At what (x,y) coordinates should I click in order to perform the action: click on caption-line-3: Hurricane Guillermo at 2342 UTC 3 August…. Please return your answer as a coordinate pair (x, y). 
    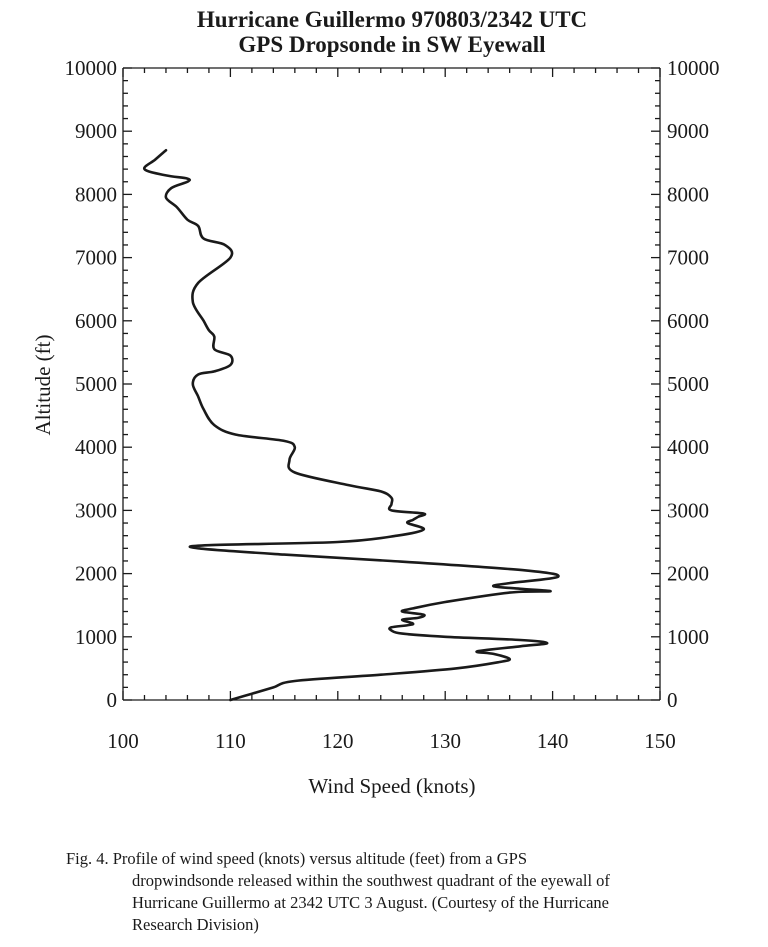
    Looking at the image, I should click on (371, 902).